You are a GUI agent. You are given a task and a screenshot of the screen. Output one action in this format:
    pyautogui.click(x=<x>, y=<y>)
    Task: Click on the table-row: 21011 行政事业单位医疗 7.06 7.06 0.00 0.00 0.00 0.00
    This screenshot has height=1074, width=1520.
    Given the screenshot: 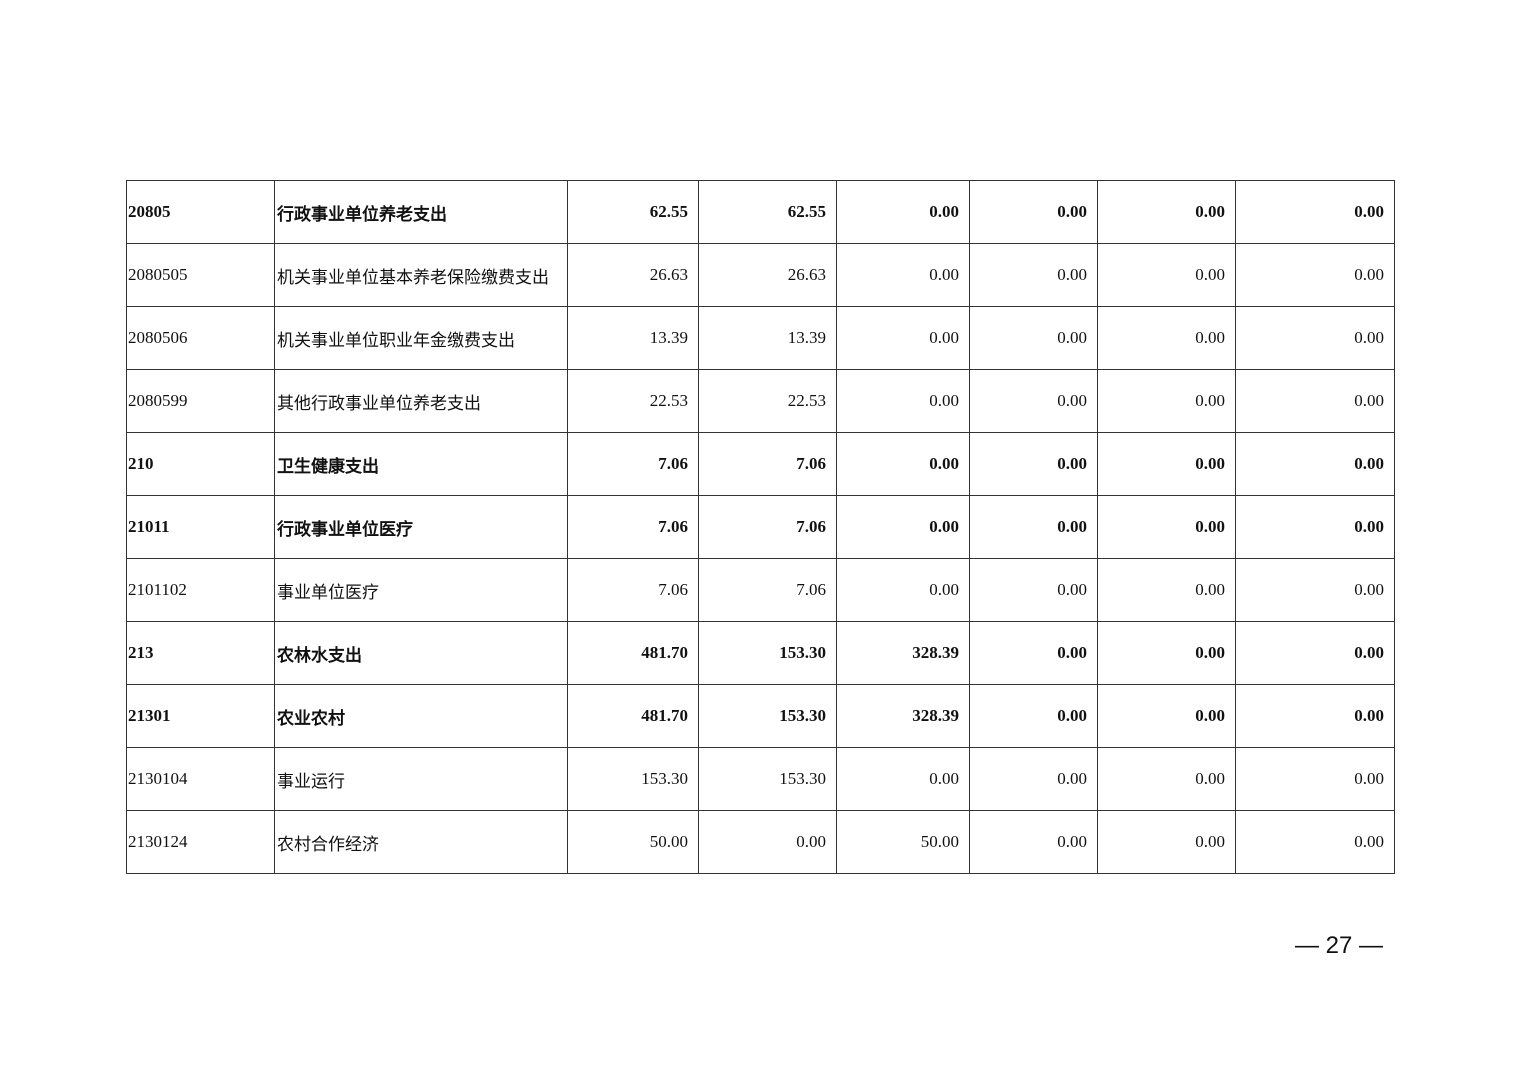 What is the action you would take?
    pyautogui.click(x=760, y=527)
    